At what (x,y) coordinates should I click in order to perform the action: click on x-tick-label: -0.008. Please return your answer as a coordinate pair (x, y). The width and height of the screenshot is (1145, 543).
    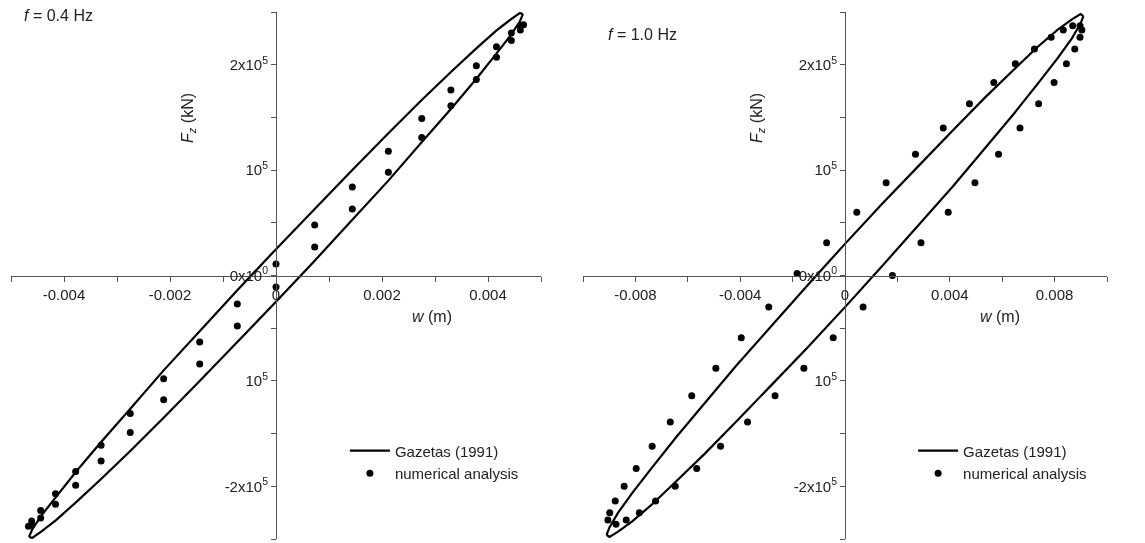
    Looking at the image, I should click on (635, 294).